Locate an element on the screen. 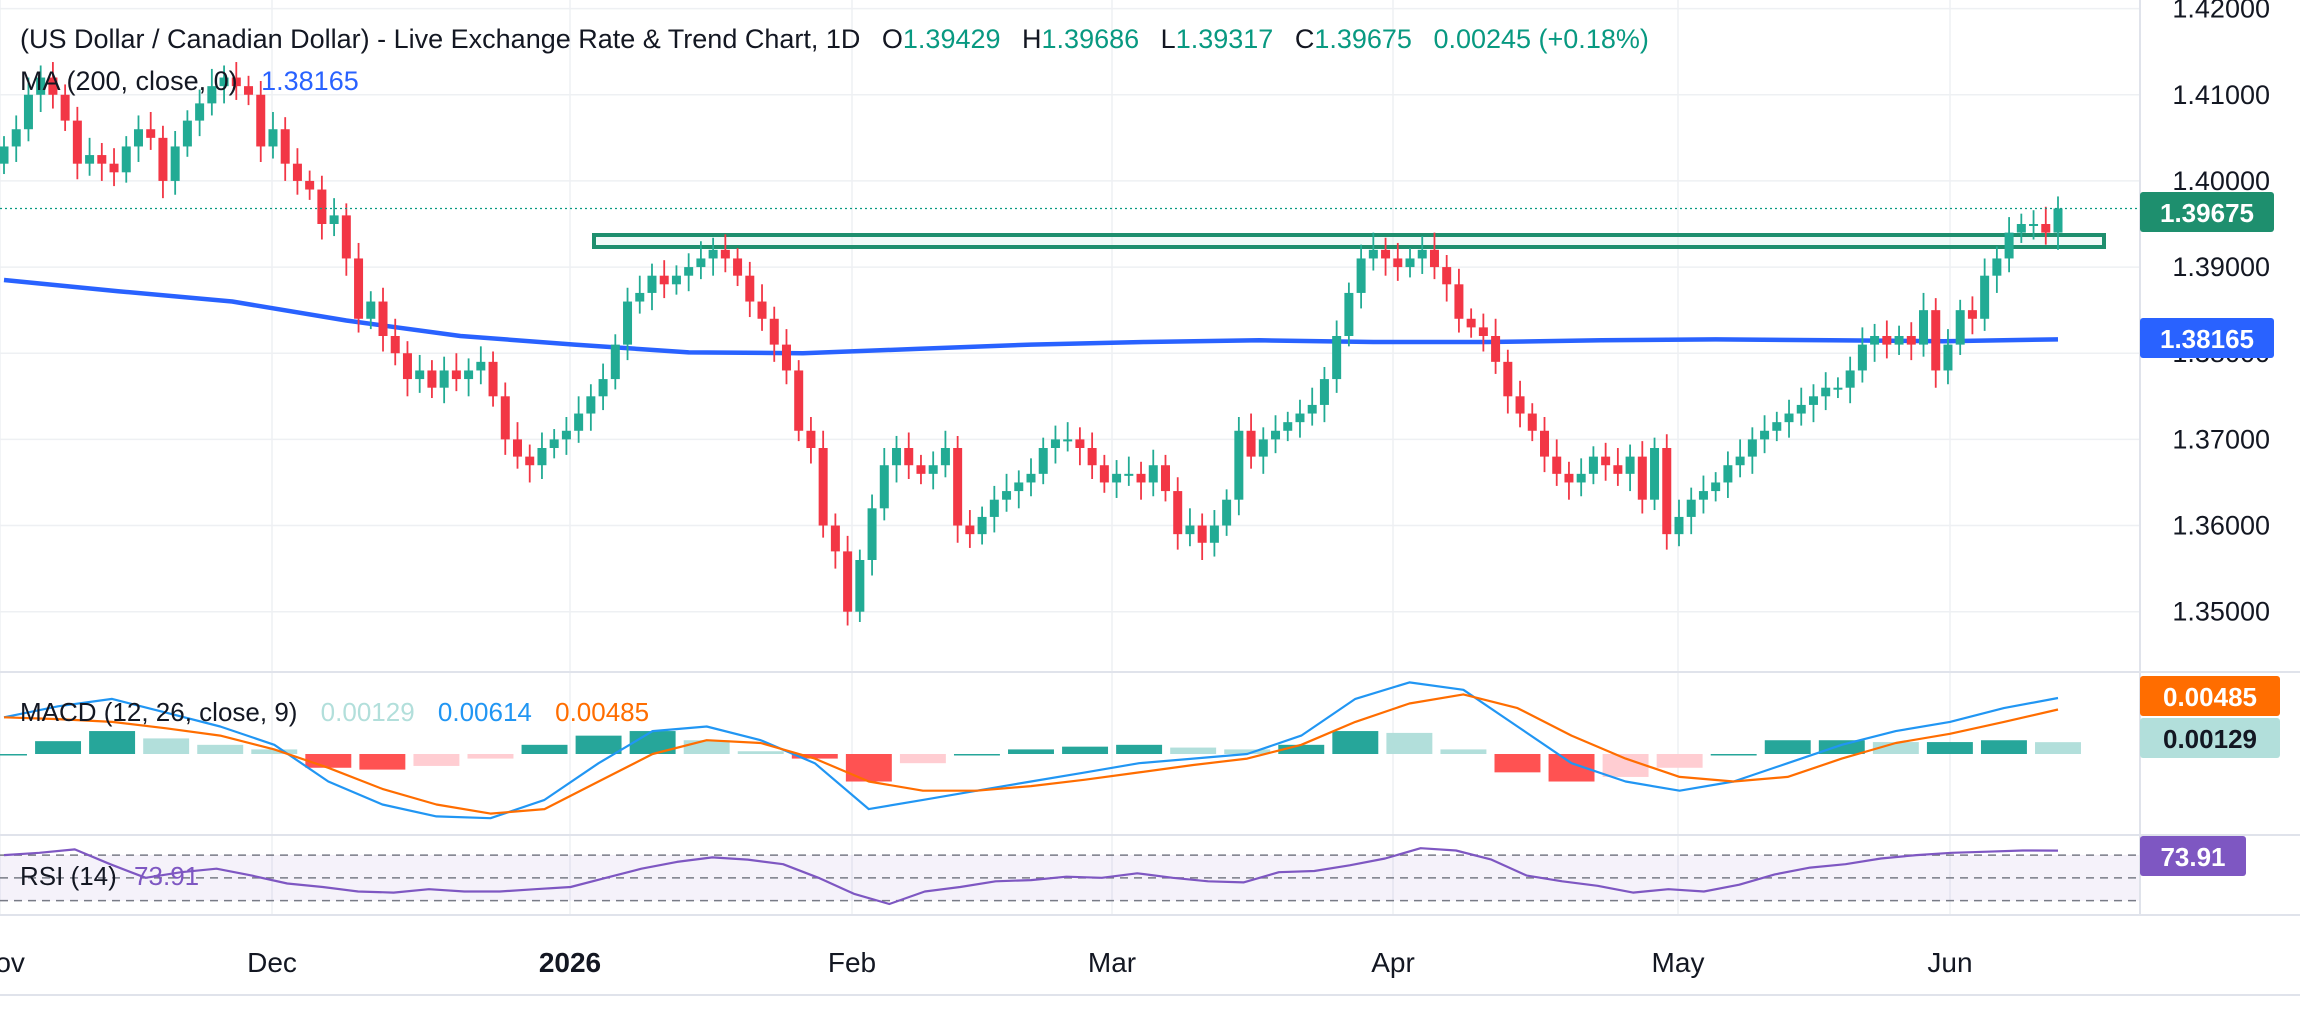 The width and height of the screenshot is (2300, 1030). time-tick-label: Apr is located at coordinates (1393, 962).